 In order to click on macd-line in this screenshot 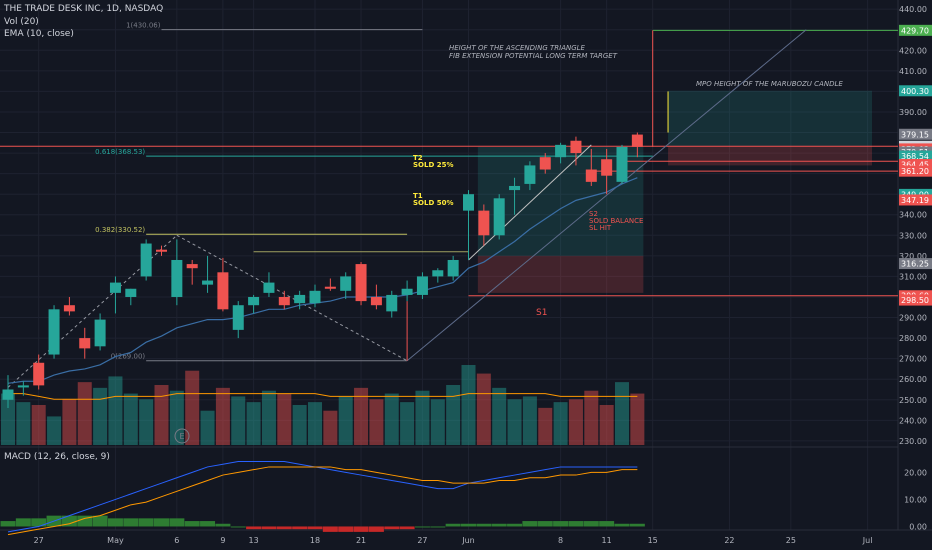, I will do `click(322, 497)`.